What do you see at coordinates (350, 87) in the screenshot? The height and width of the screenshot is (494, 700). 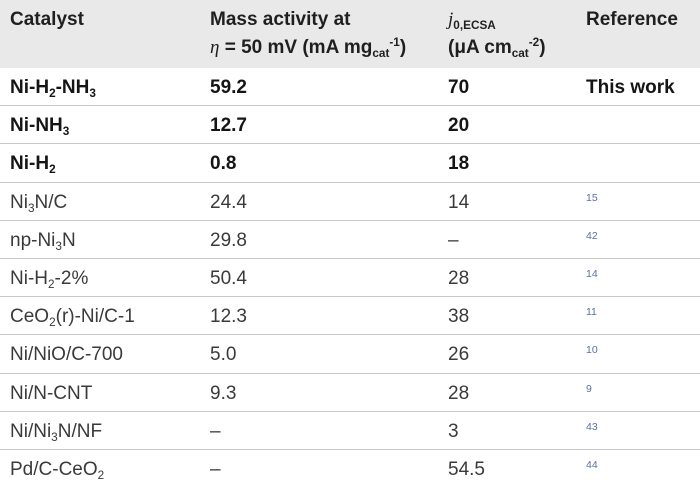 I see `table-row: Ni-H2-NH3 59.2 70 This work` at bounding box center [350, 87].